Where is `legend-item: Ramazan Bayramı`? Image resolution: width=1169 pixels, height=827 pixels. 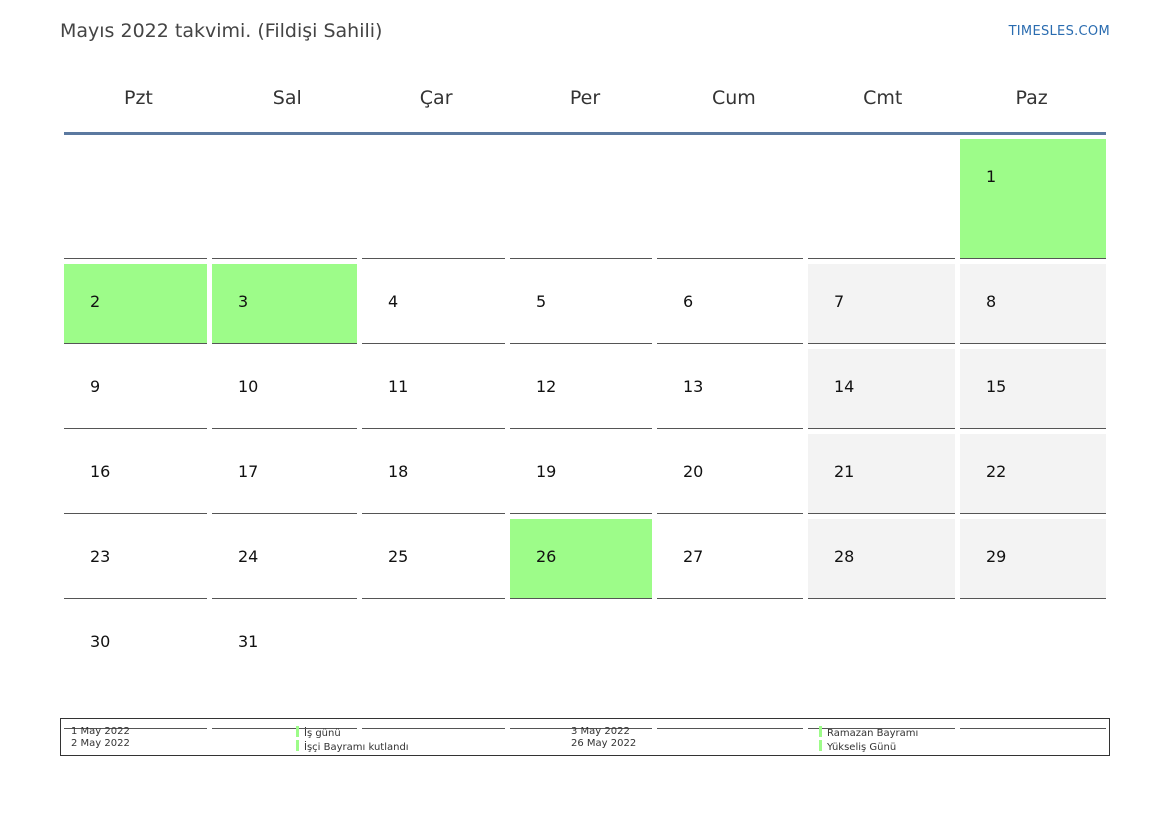 legend-item: Ramazan Bayramı is located at coordinates (868, 733).